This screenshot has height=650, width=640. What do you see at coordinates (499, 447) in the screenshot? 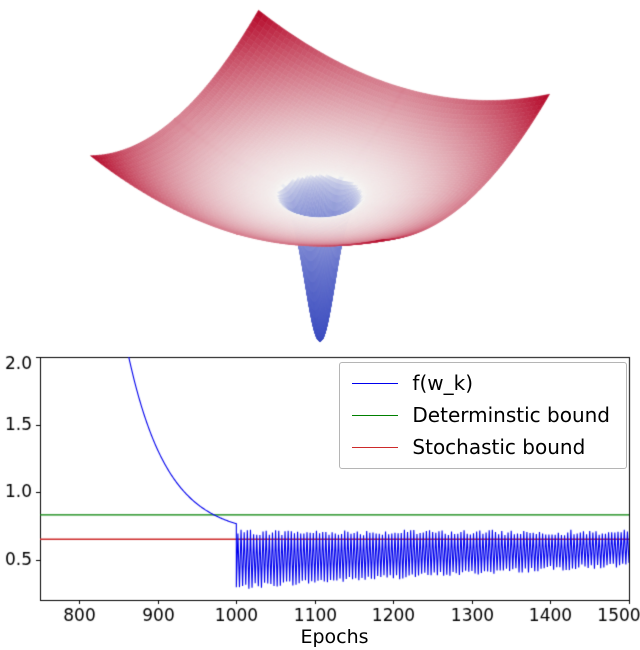
I see `legend-label-stochastic-bound: Stochastic bound` at bounding box center [499, 447].